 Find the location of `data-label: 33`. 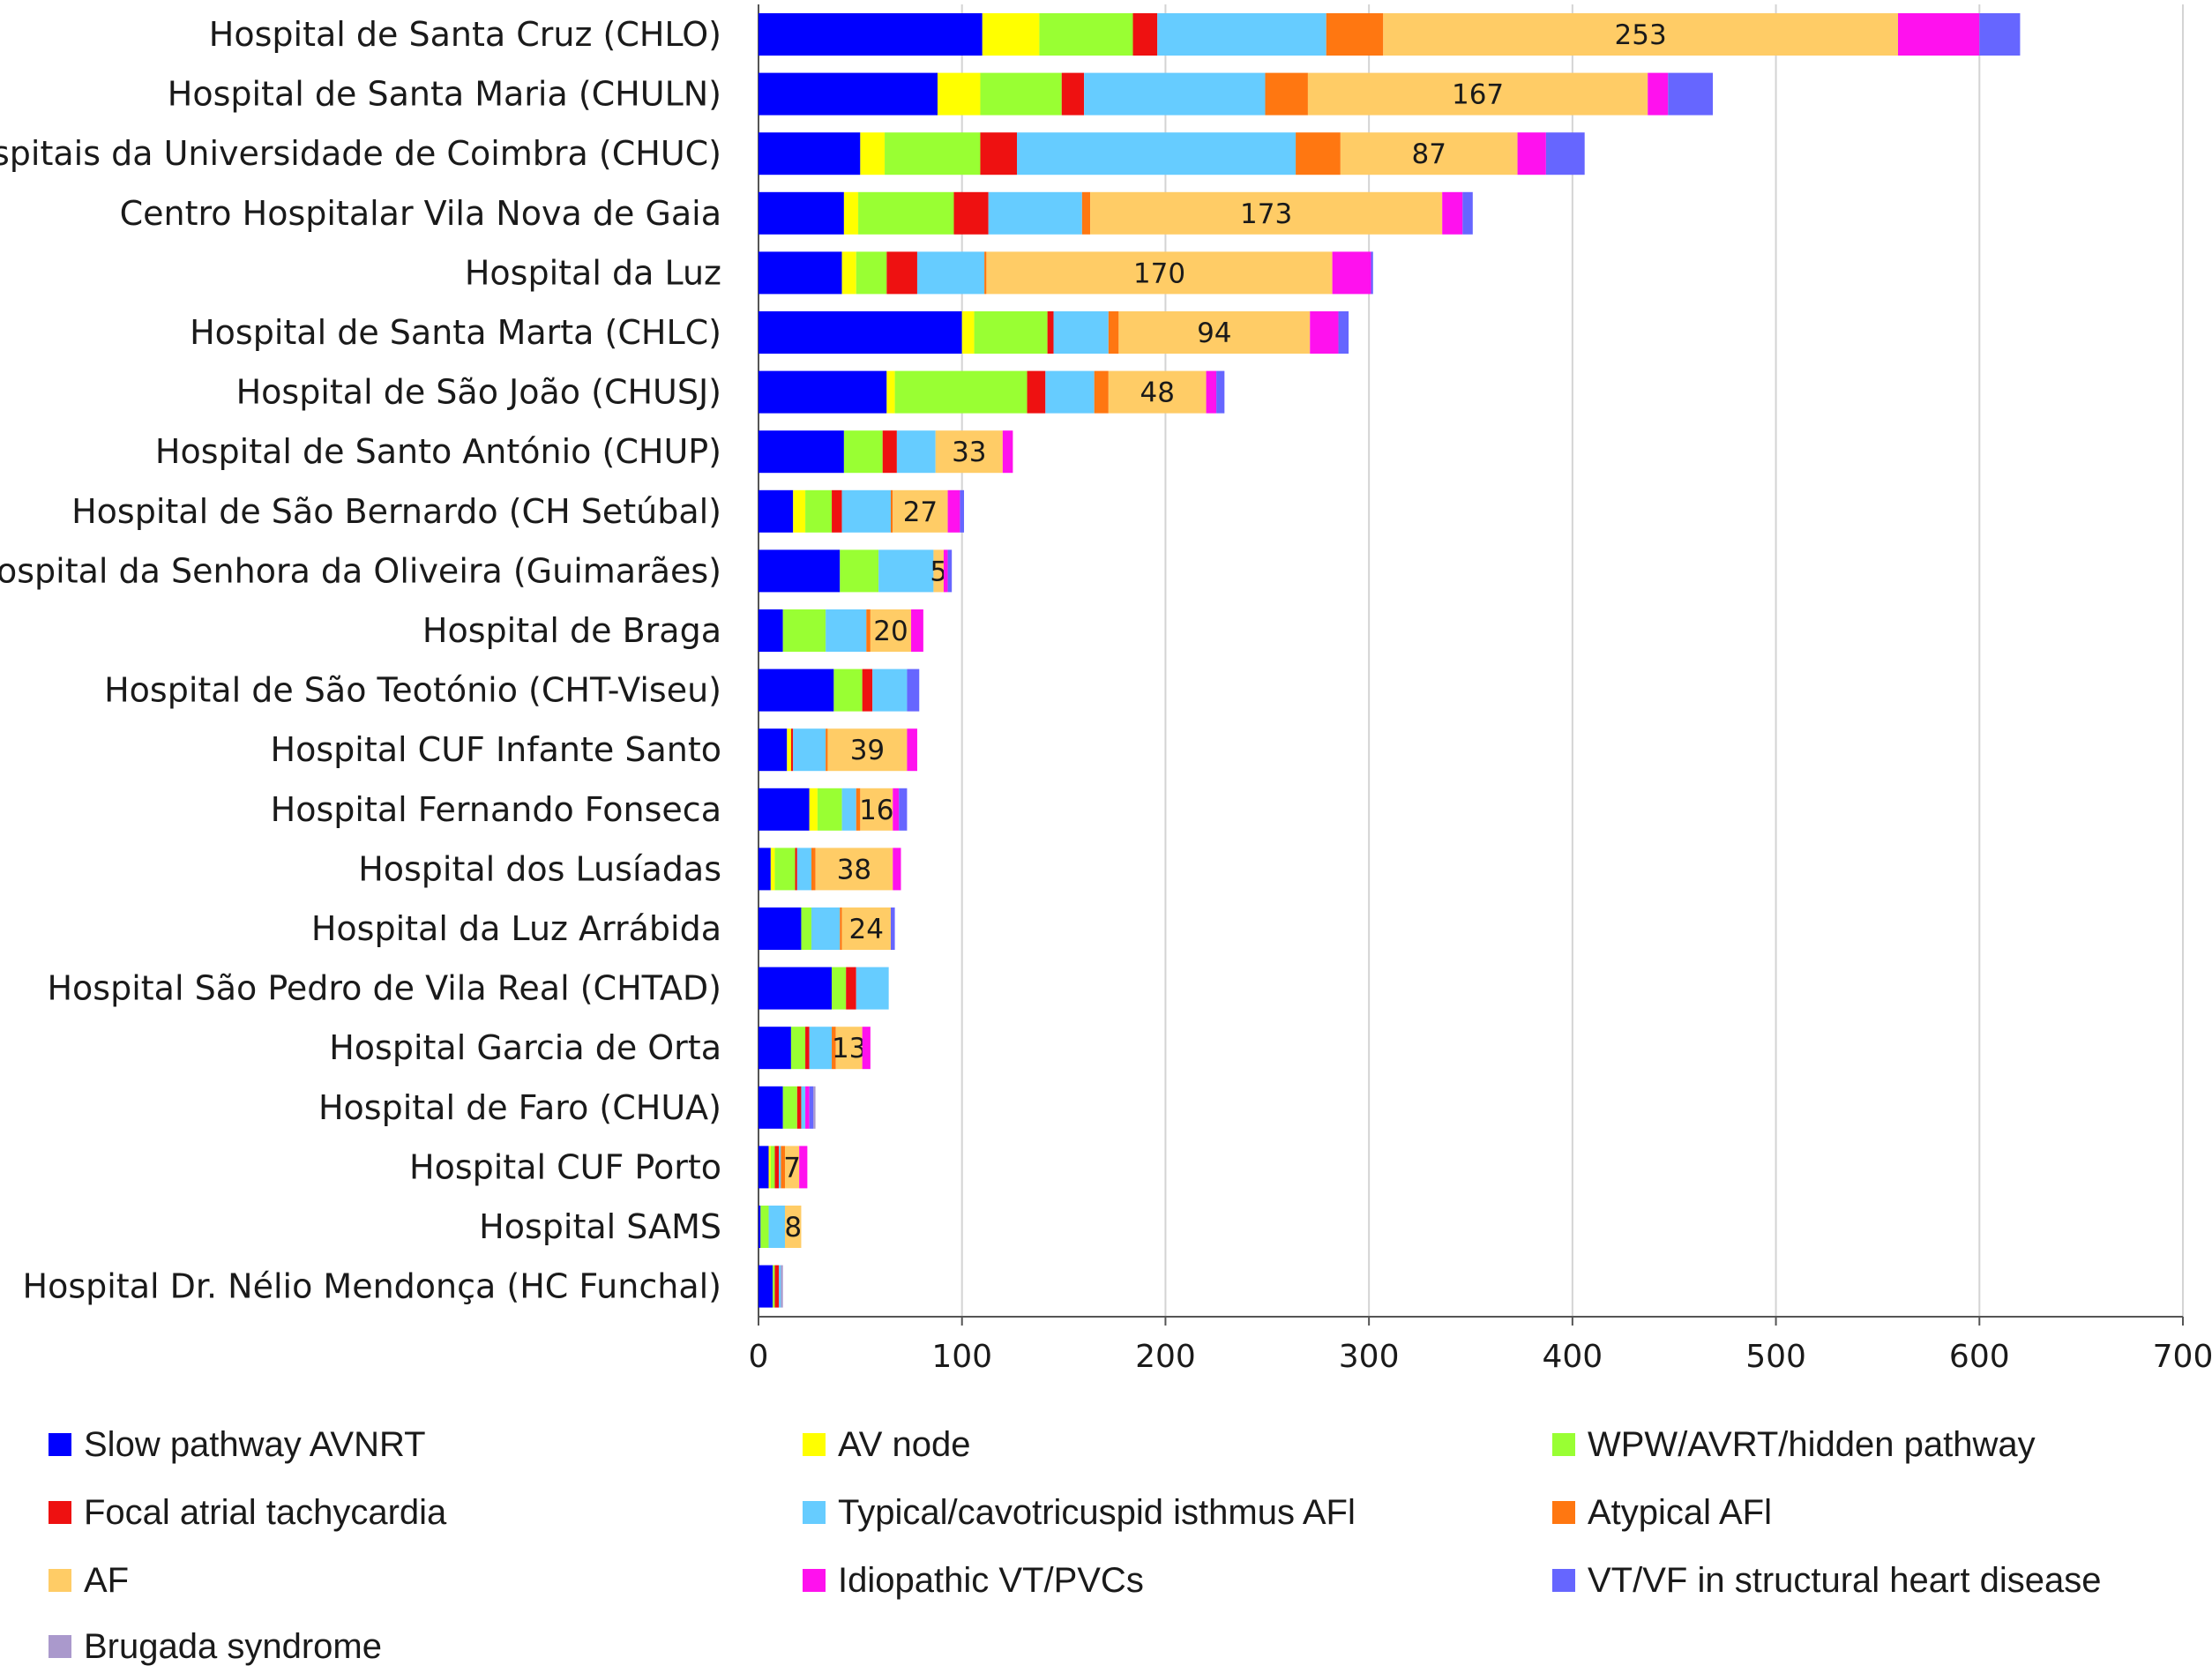

data-label: 33 is located at coordinates (969, 452).